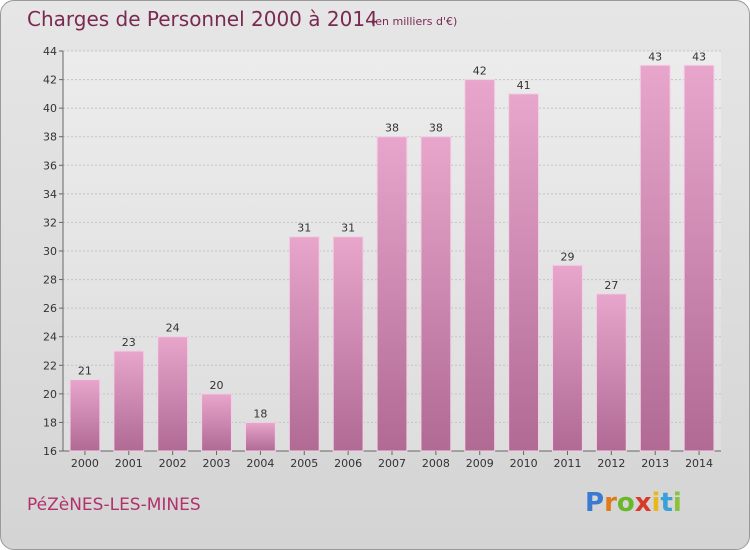  I want to click on logo-letter: r, so click(610, 503).